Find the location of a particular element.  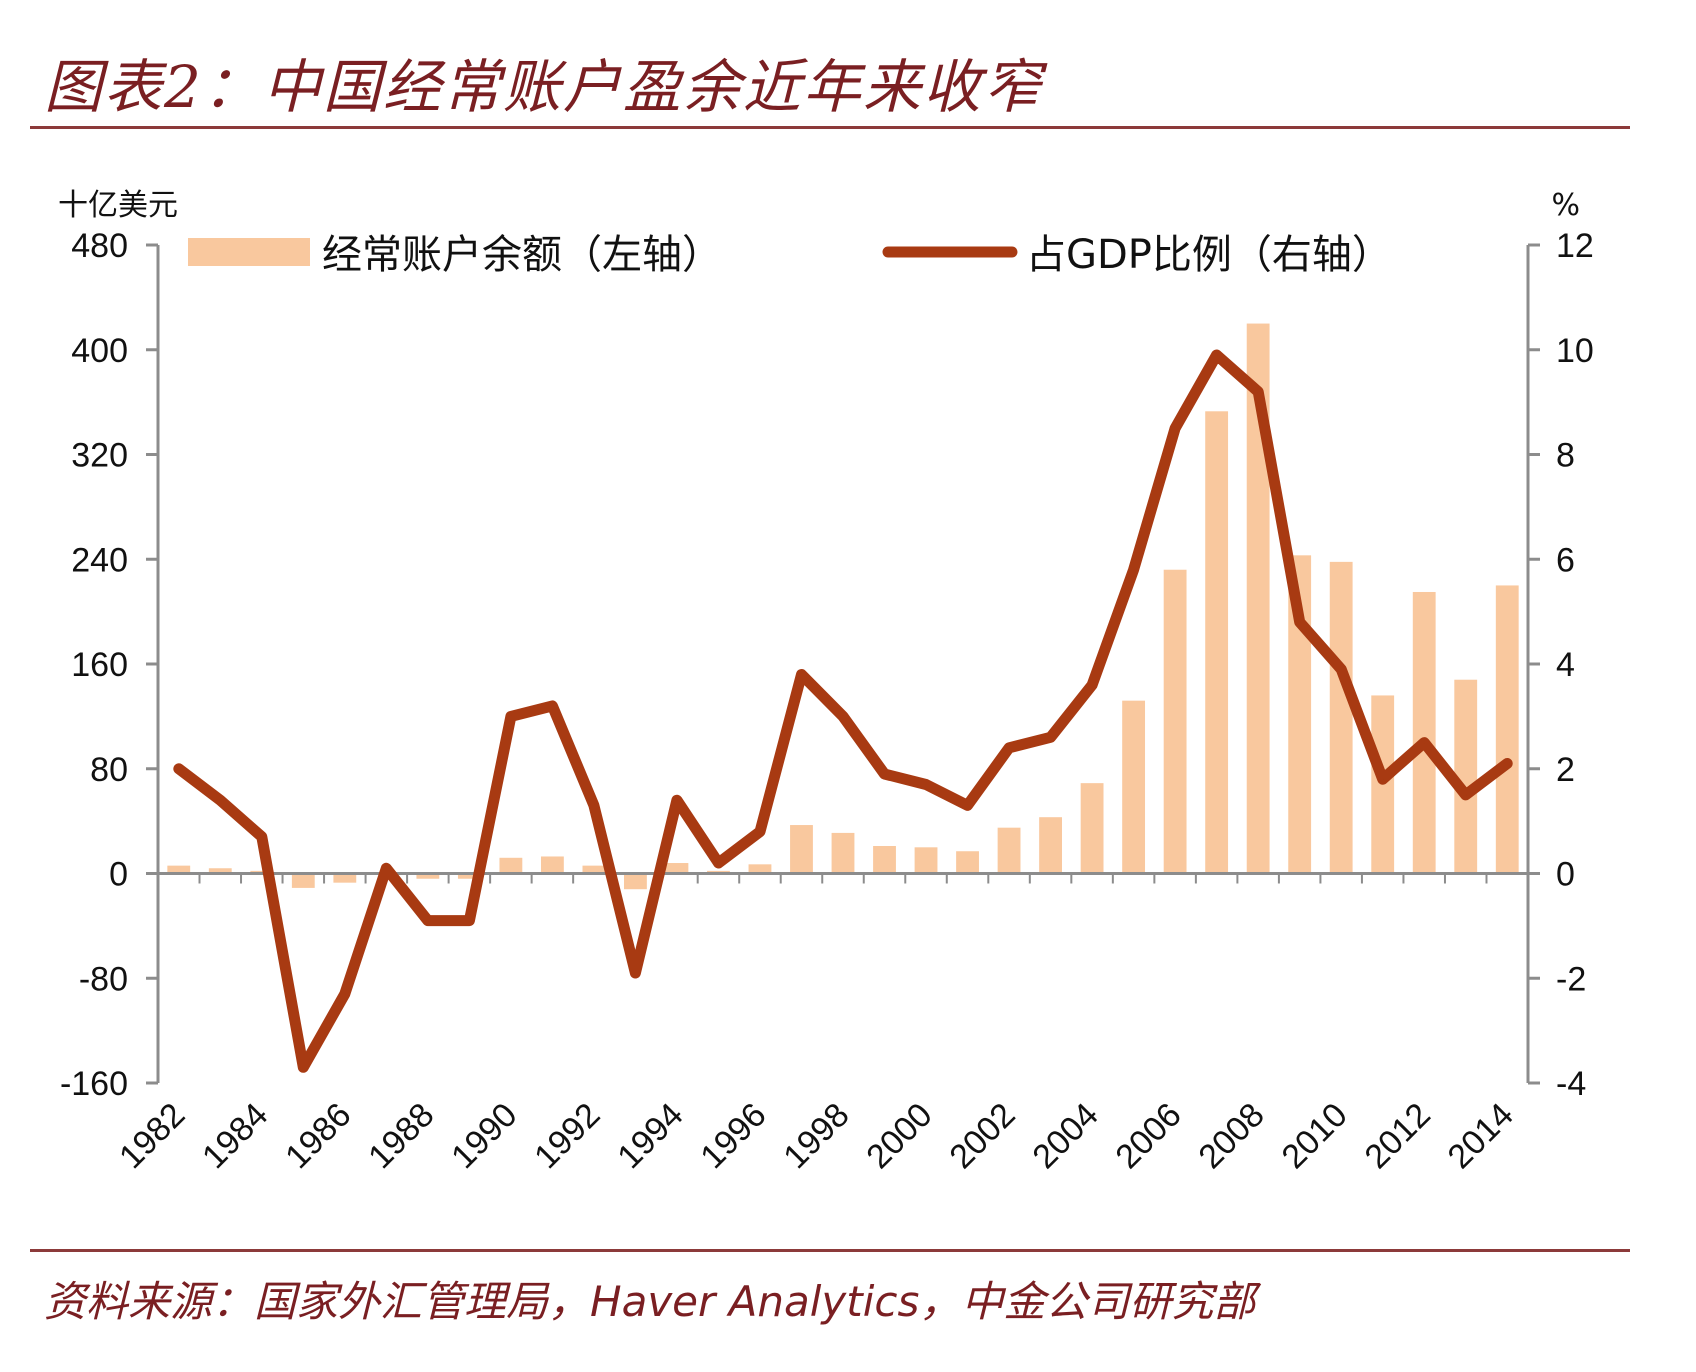

line-point-2002 is located at coordinates (1009, 747).